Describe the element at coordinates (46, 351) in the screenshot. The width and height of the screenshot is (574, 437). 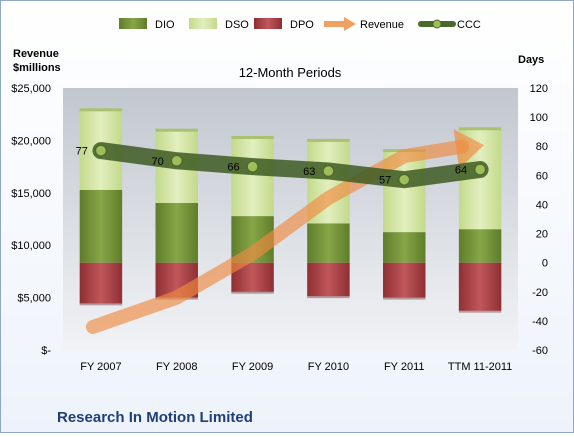
I see `left-tick-label: $-` at that location.